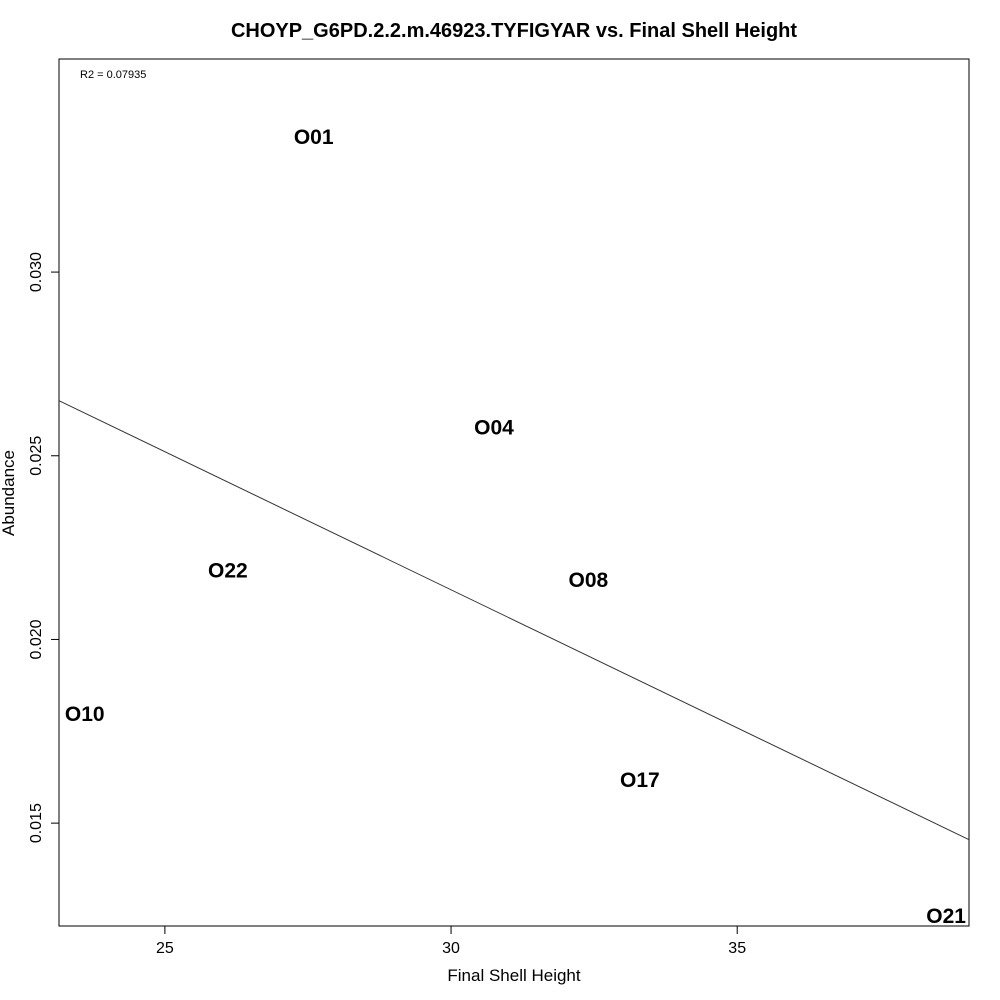 This screenshot has height=1000, width=1000. Describe the element at coordinates (36, 456) in the screenshot. I see `y-tick-label: 0.025` at that location.